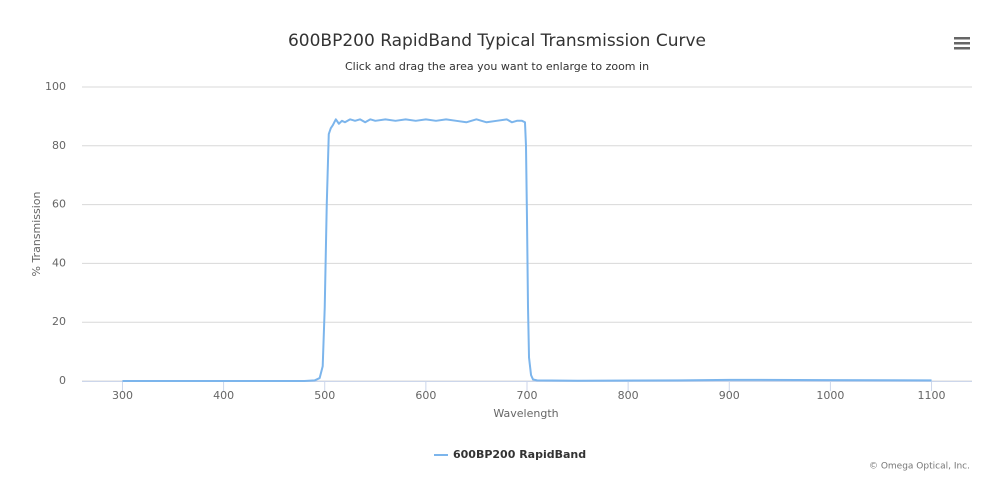  Describe the element at coordinates (59, 204) in the screenshot. I see `y-tick-label: 60` at that location.